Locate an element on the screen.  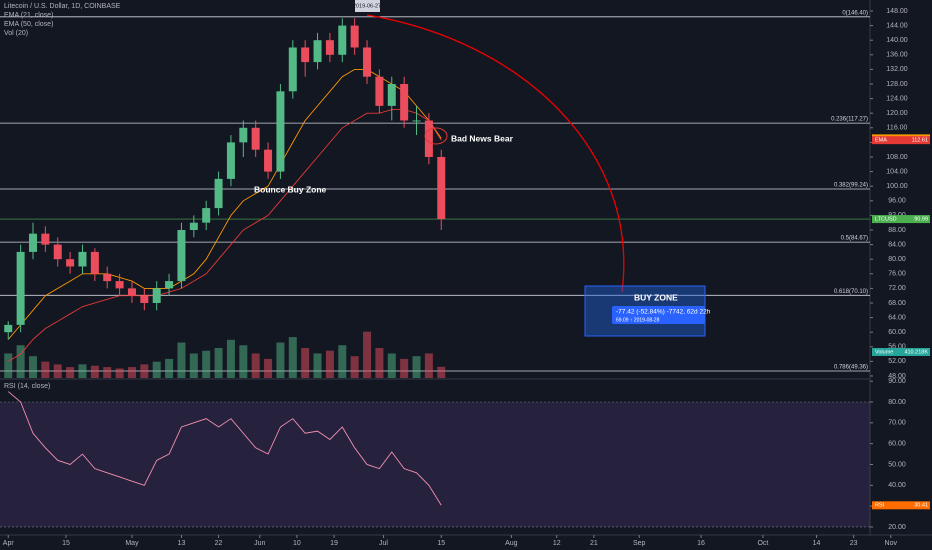
y-tick-label: 52.00 is located at coordinates (897, 361).